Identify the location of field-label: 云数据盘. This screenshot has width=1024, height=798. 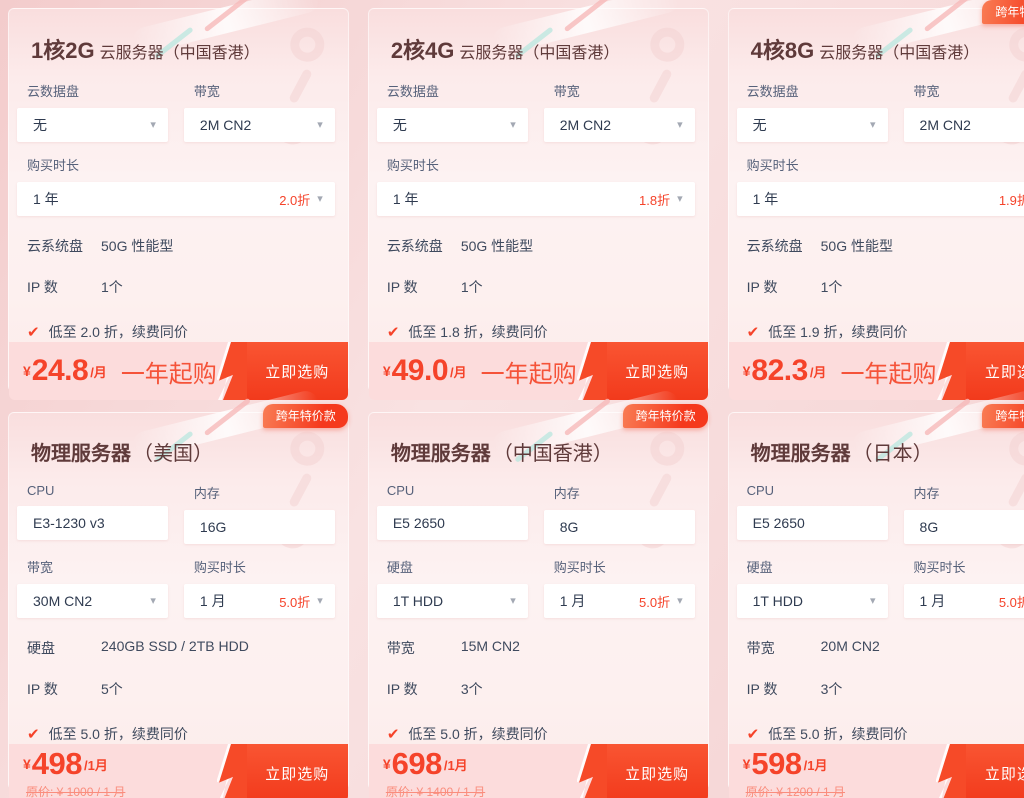
(772, 91).